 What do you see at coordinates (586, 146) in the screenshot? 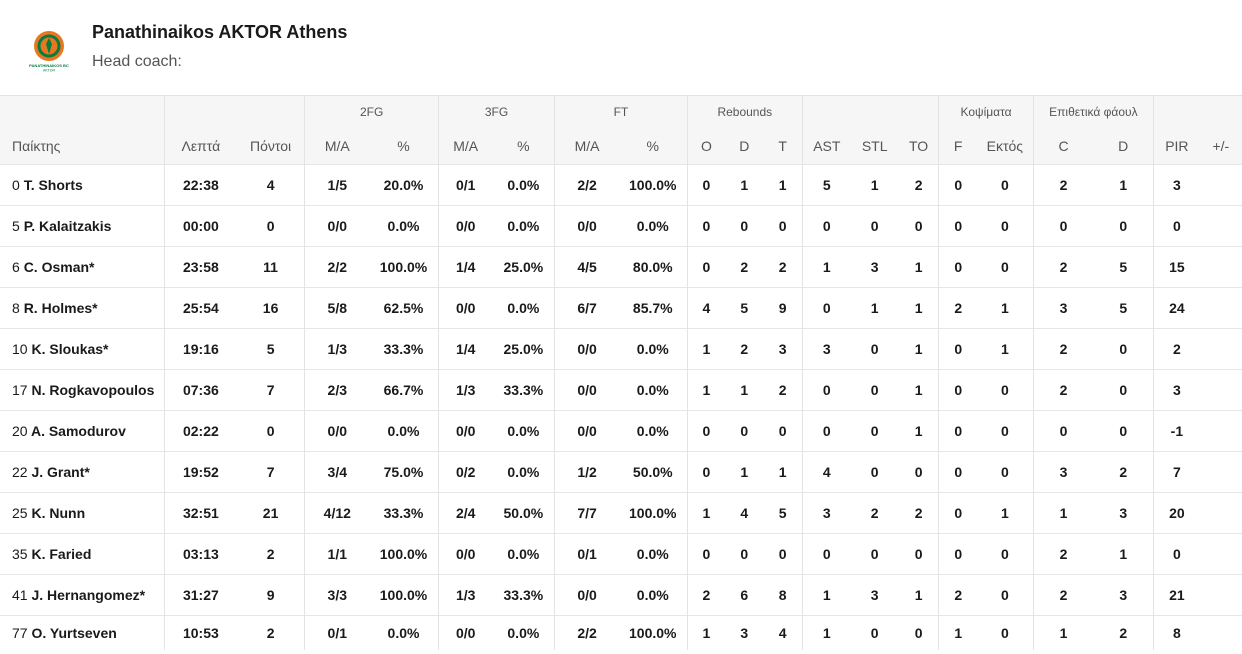
I see `col-ft-ma: M/A` at bounding box center [586, 146].